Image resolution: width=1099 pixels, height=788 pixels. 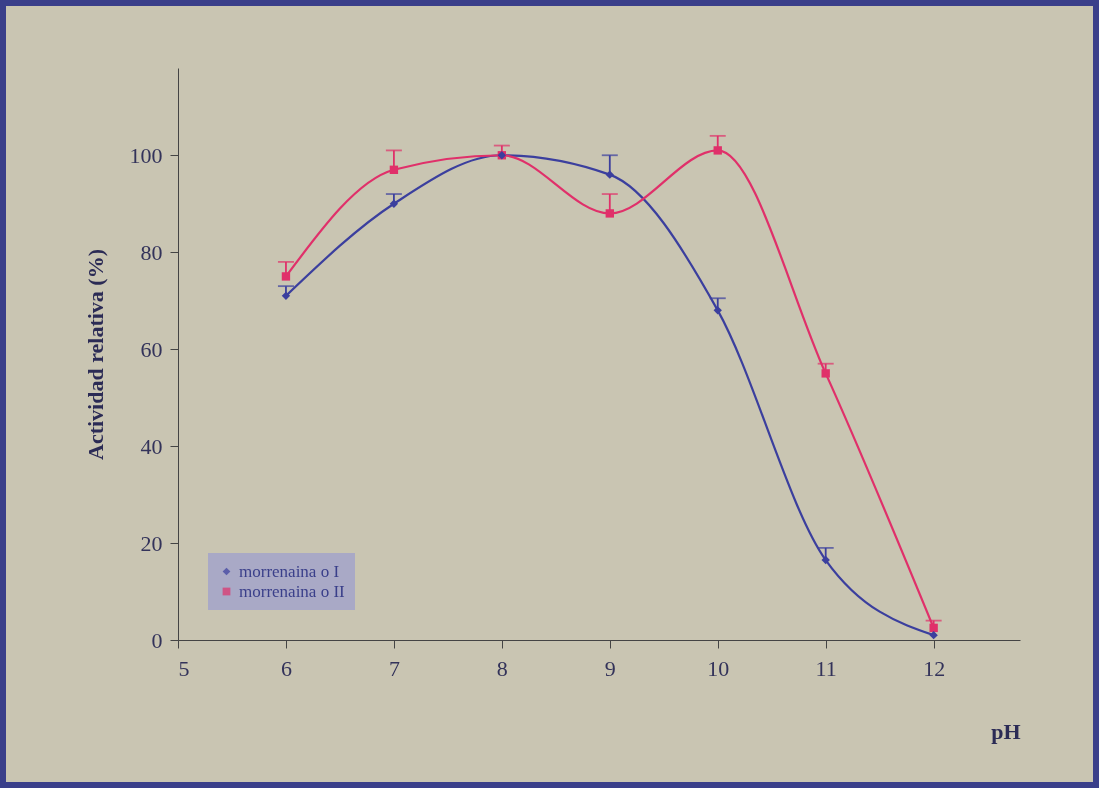 What do you see at coordinates (292, 591) in the screenshot?
I see `legend-label: morrenaina o II` at bounding box center [292, 591].